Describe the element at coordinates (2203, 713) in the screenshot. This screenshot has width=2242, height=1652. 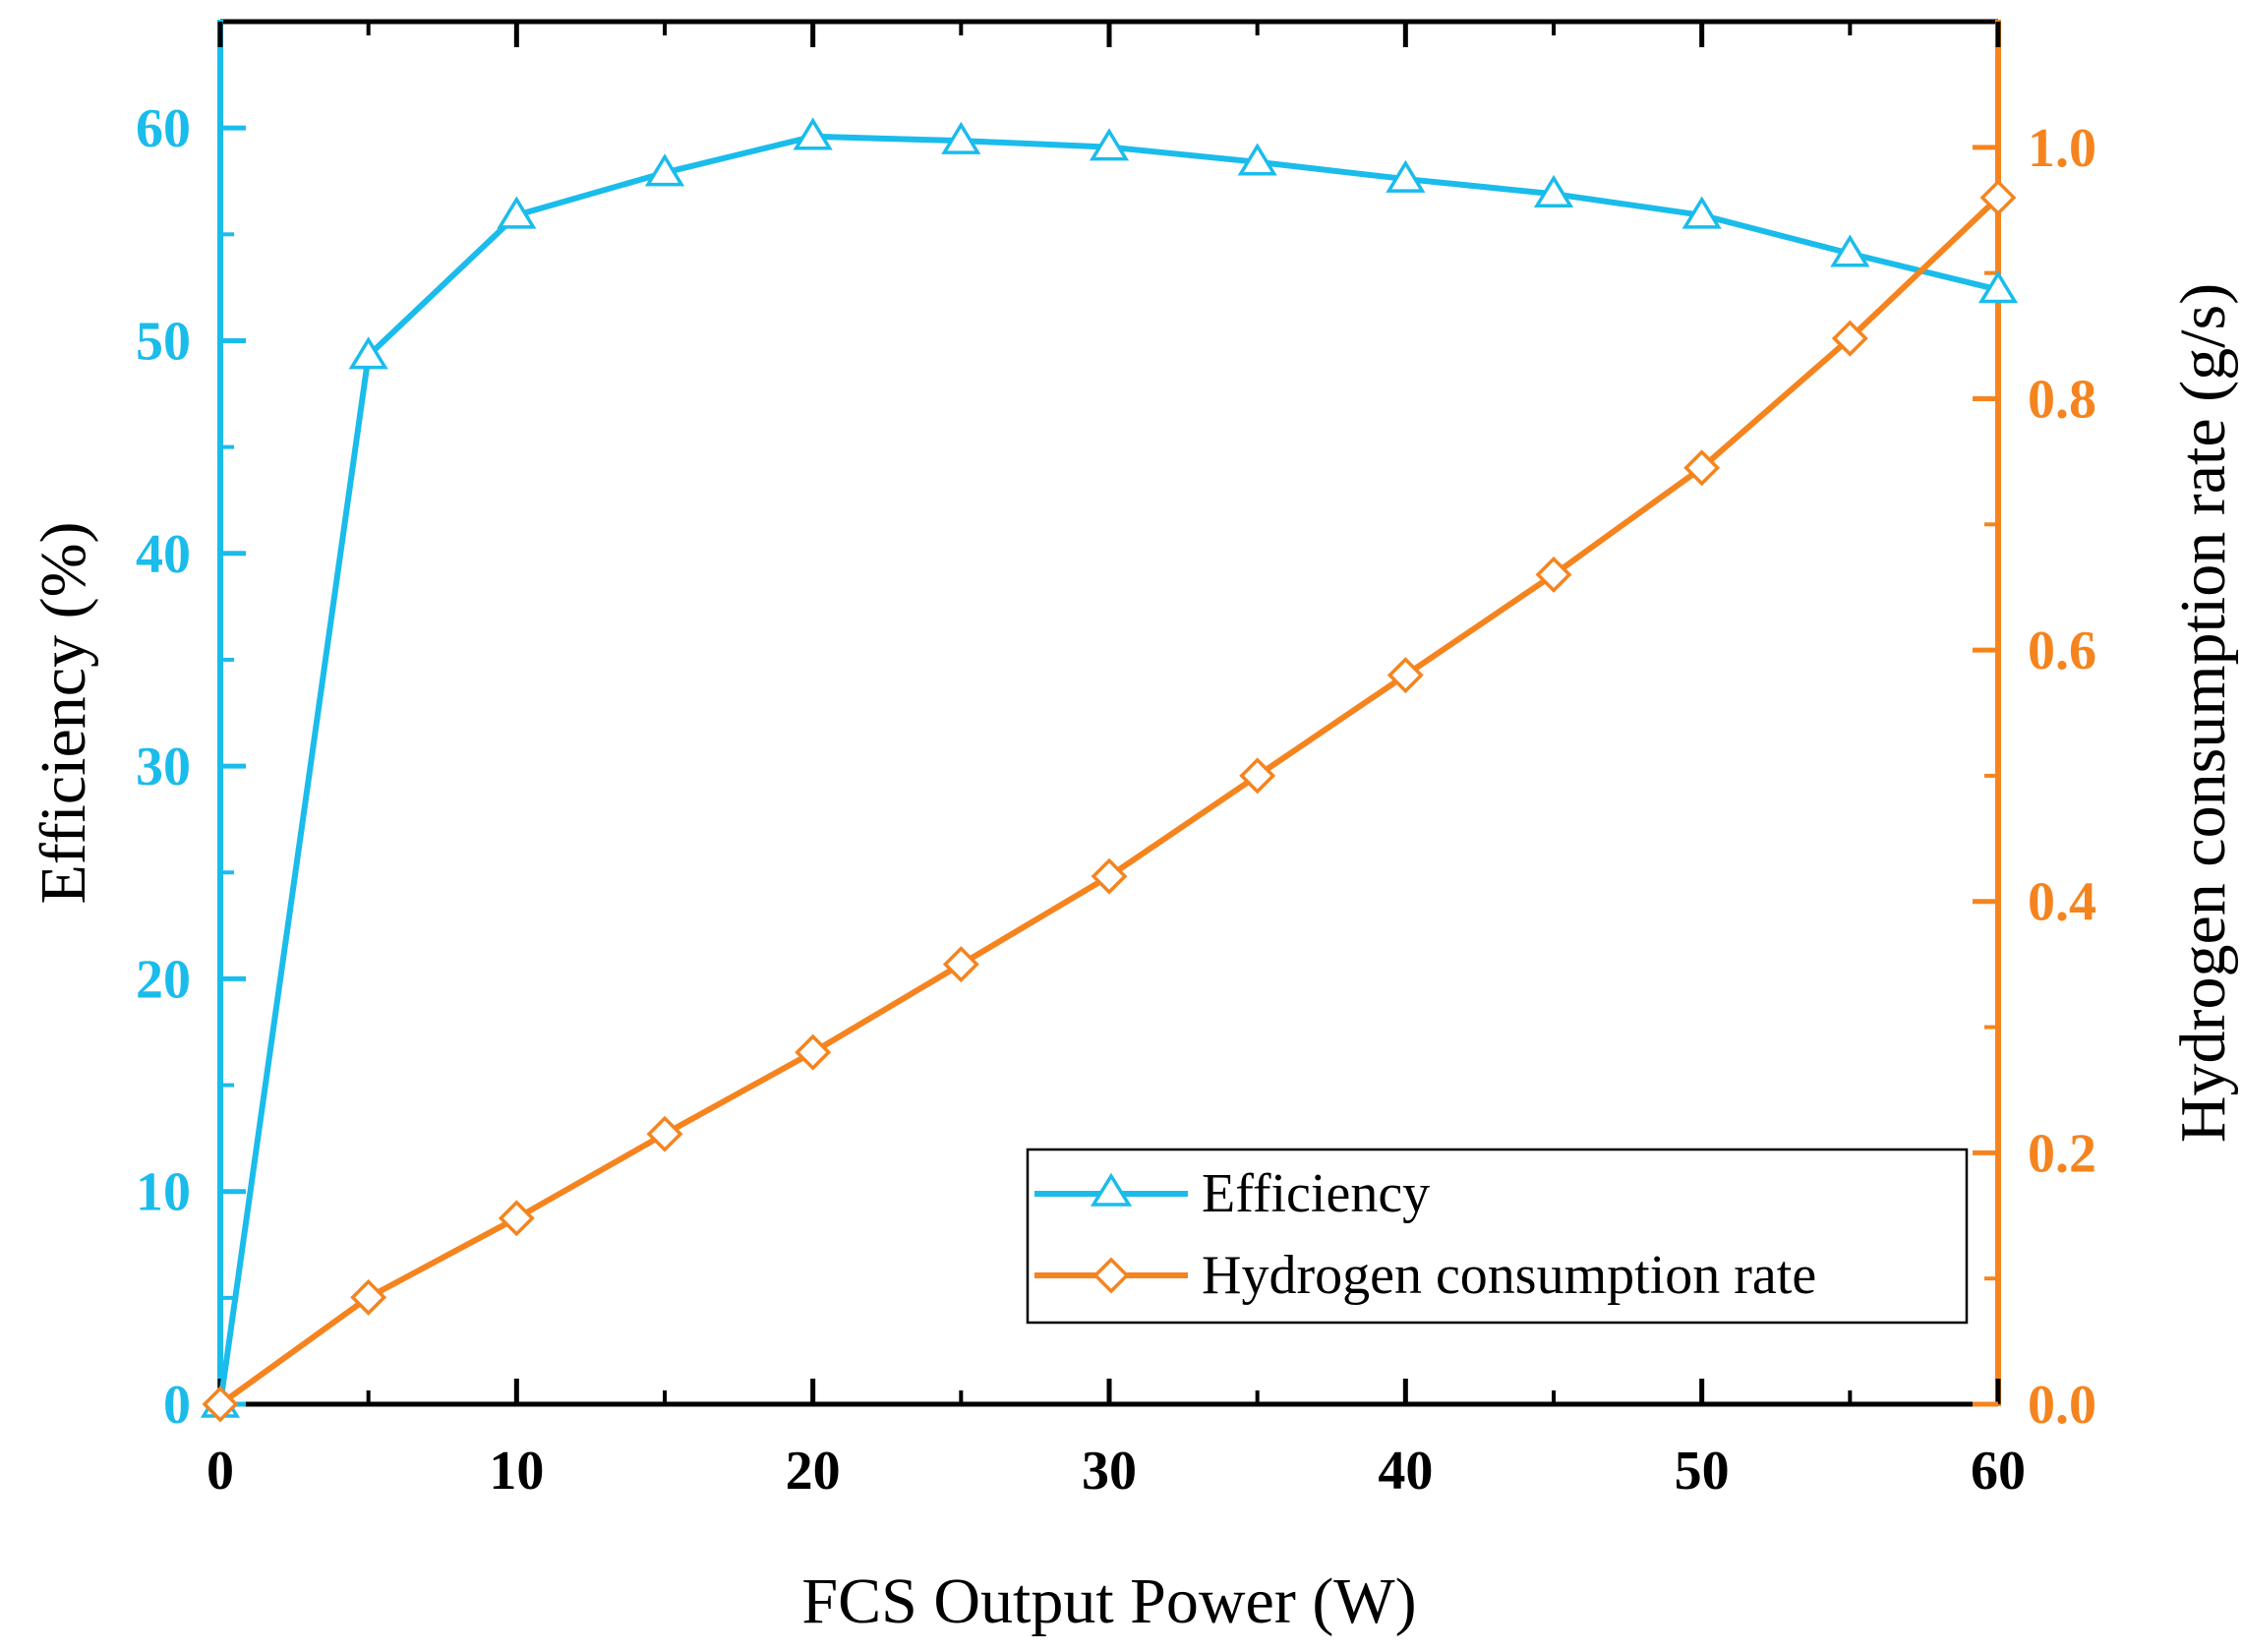
I see `y-right-axis-title: Hydrogen consumption rate (g/s)` at that location.